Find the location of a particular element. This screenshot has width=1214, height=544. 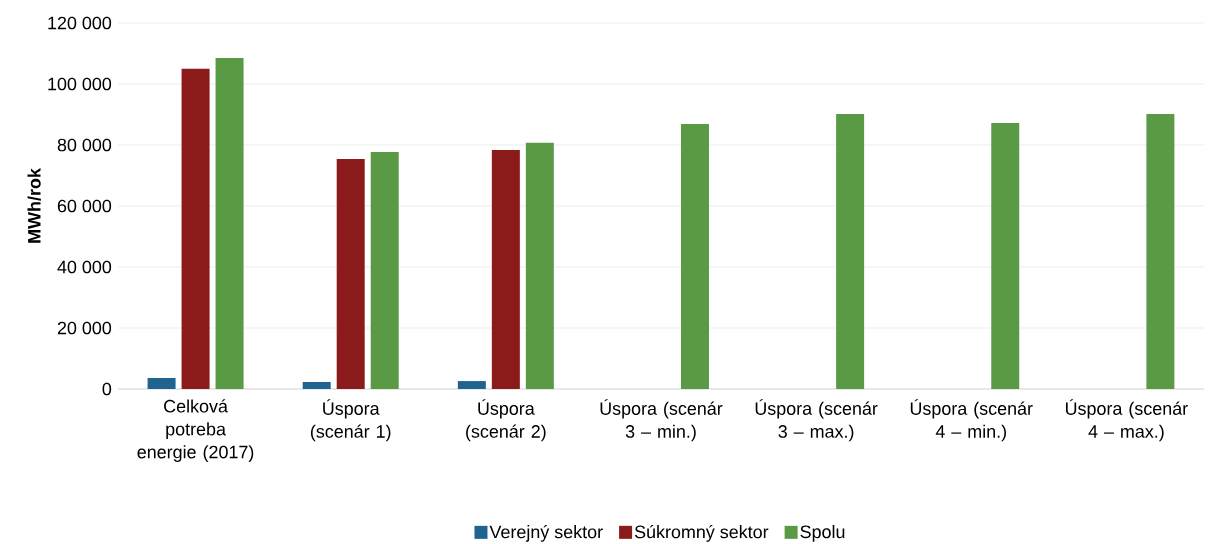

x-tick-label: Úspora (scenár 4 – max.) is located at coordinates (1126, 420).